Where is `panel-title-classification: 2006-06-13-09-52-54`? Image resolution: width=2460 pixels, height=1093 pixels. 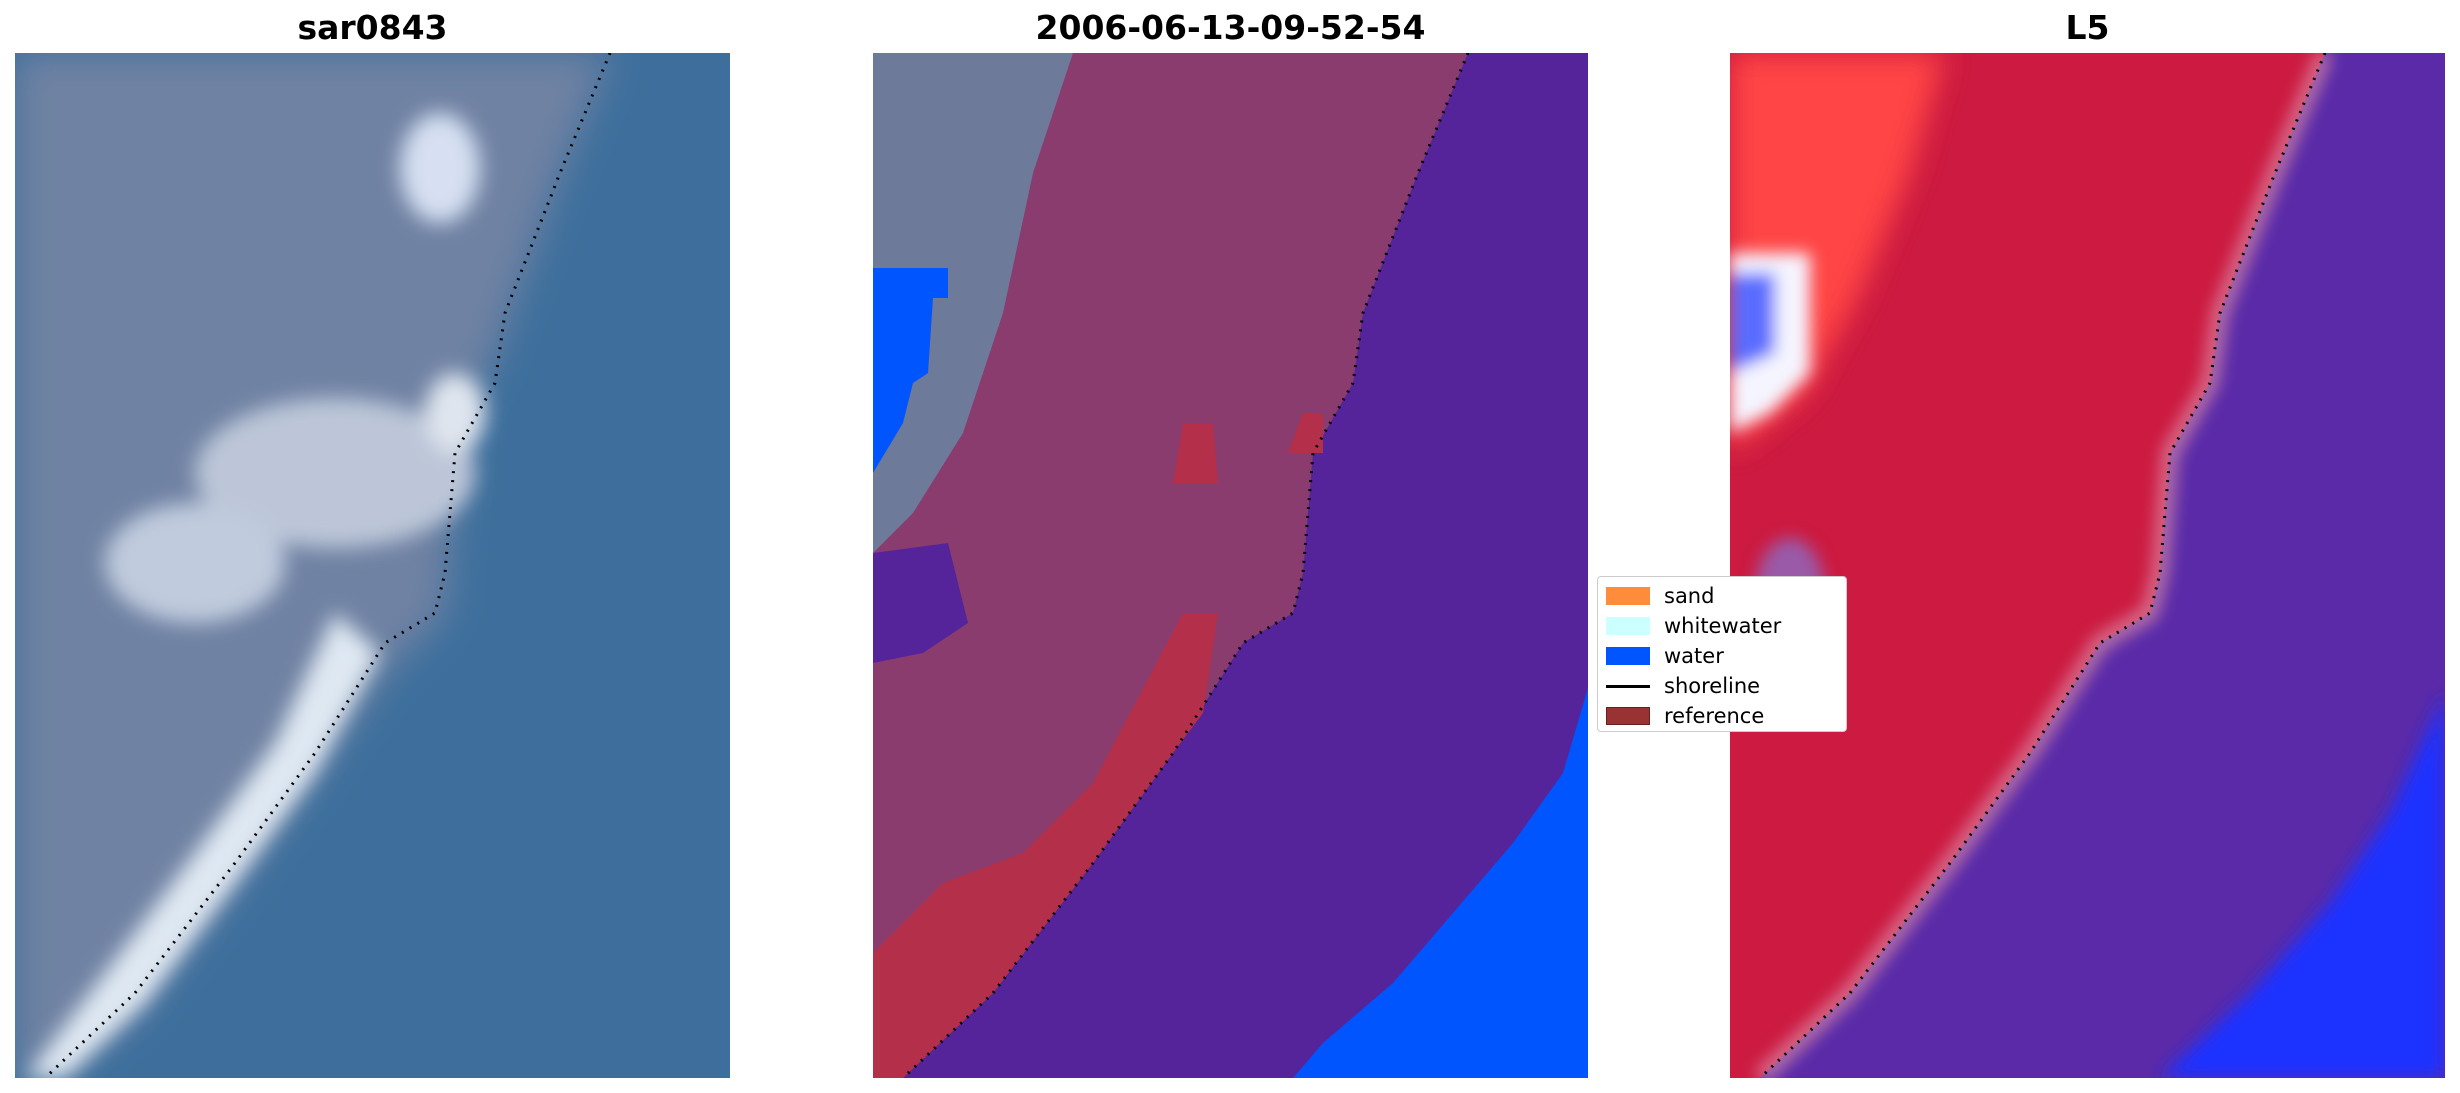
panel-title-classification: 2006-06-13-09-52-54 is located at coordinates (1230, 27).